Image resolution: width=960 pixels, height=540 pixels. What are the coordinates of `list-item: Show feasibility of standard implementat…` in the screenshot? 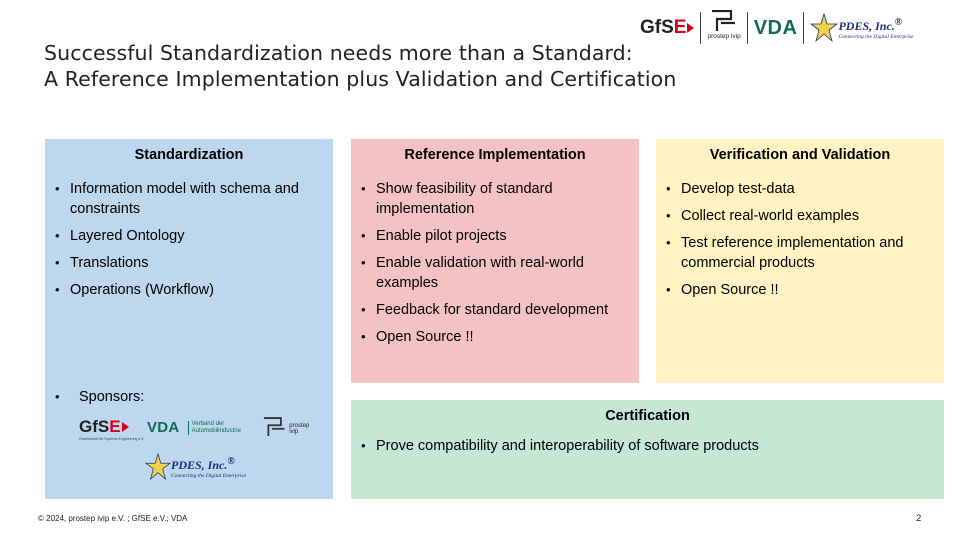 It's located at (494, 199).